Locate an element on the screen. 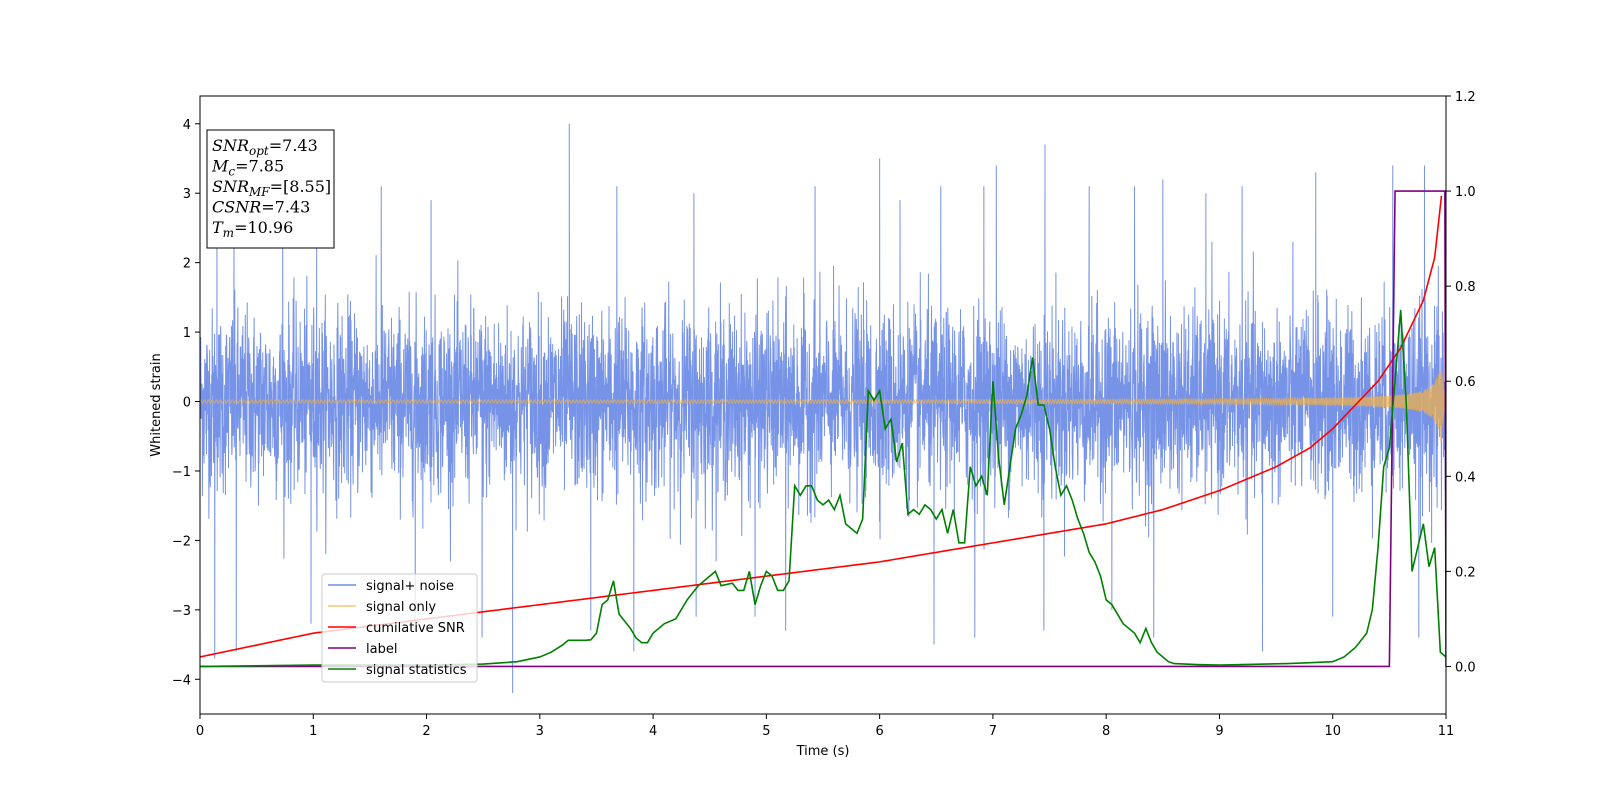 This screenshot has height=800, width=1600. annotation-subscript: m is located at coordinates (228, 233).